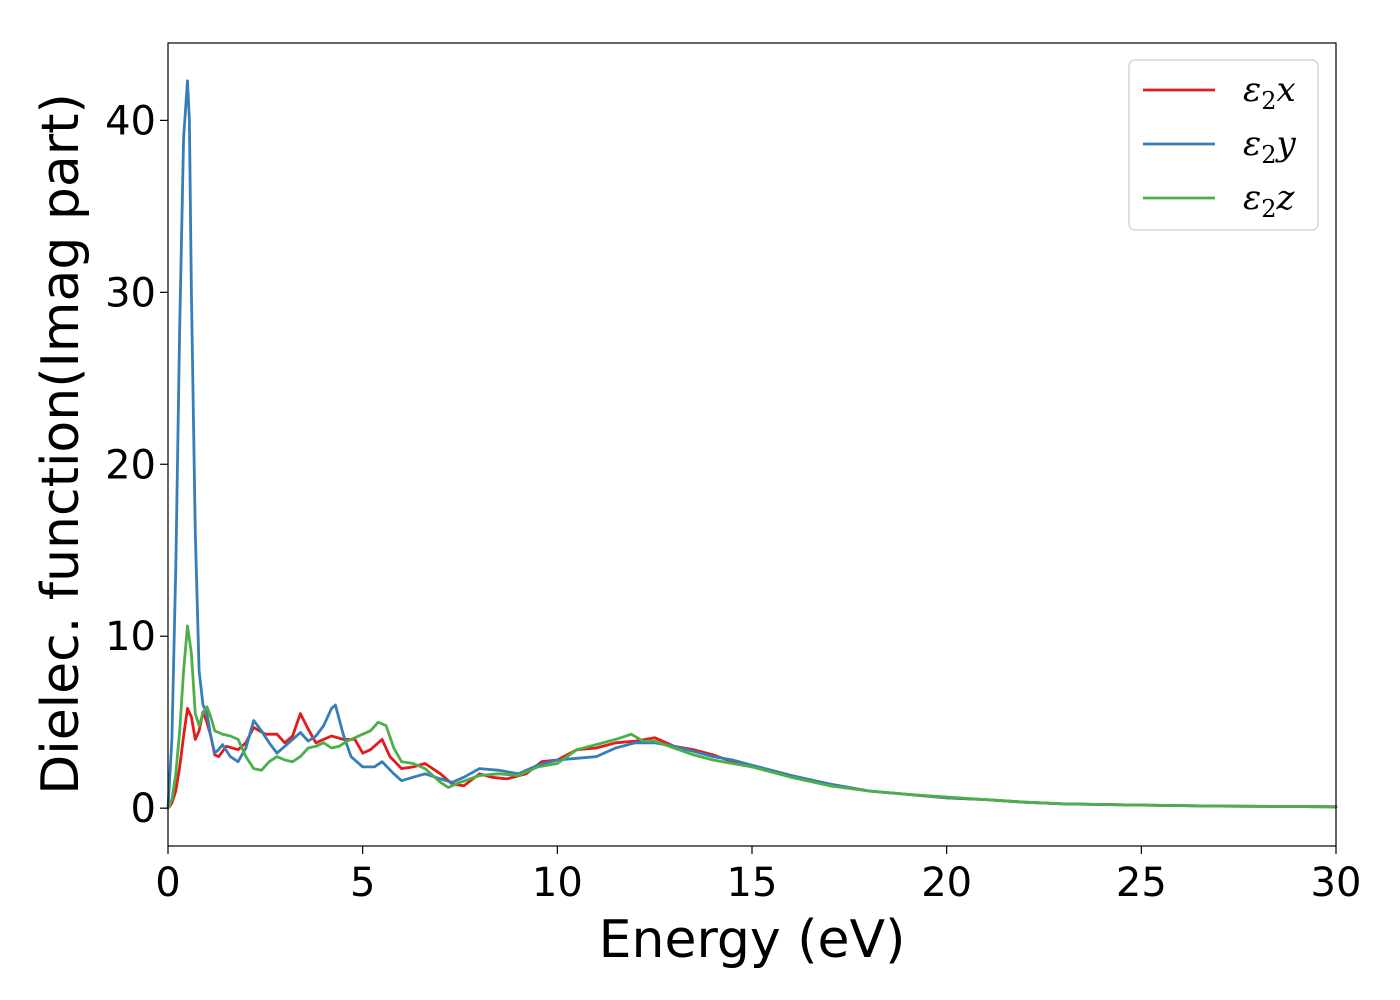 The image size is (1400, 1000). I want to click on x-tick-label: 0, so click(167, 883).